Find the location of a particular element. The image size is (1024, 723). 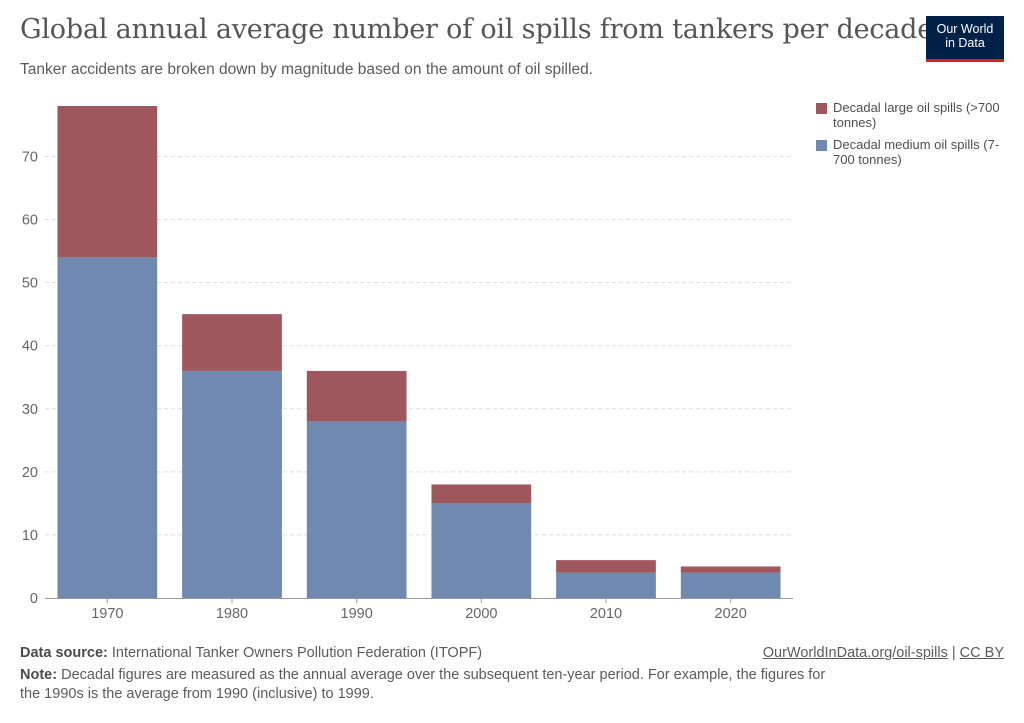

footer-links: OurWorldInData.org/oil-spills | CC BY is located at coordinates (883, 653).